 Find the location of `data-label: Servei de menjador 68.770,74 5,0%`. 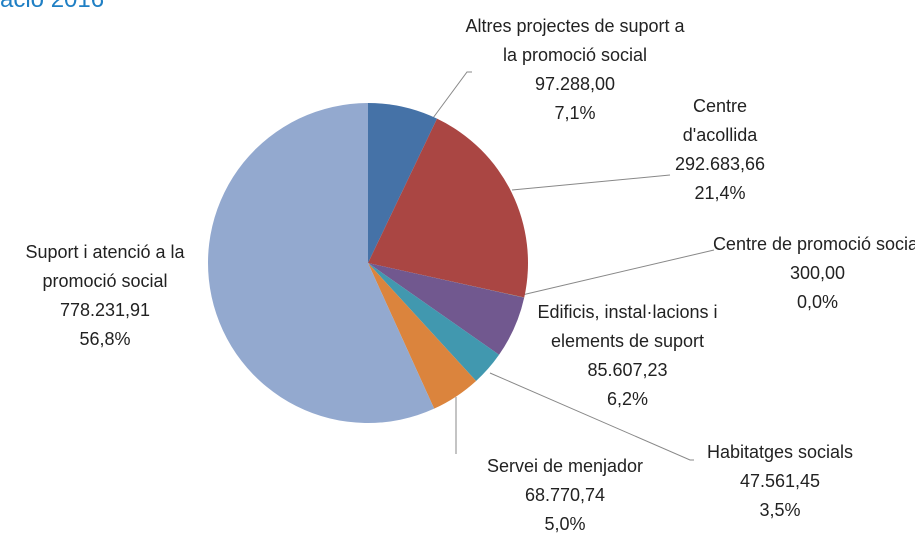

data-label: Servei de menjador 68.770,74 5,0% is located at coordinates (565, 492).